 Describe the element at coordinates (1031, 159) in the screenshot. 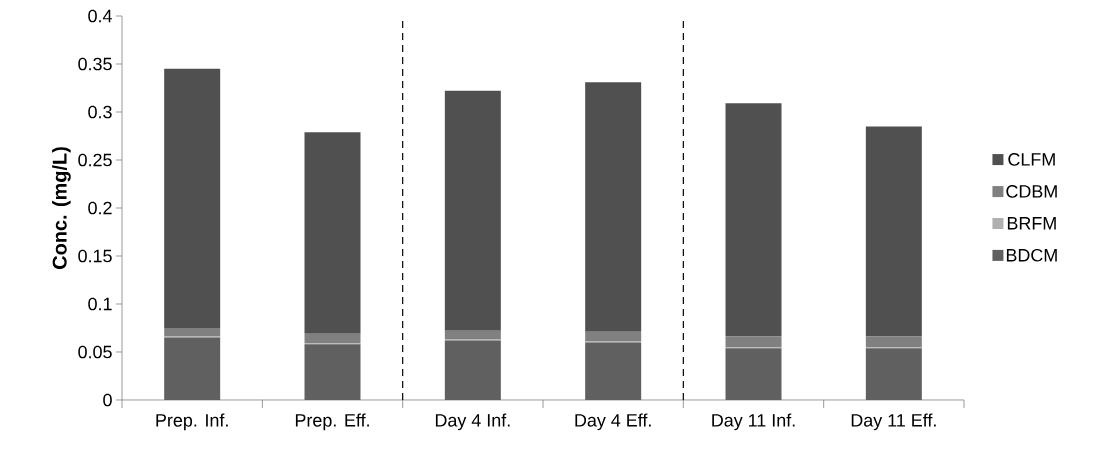

I see `legend-label: CLFM` at that location.